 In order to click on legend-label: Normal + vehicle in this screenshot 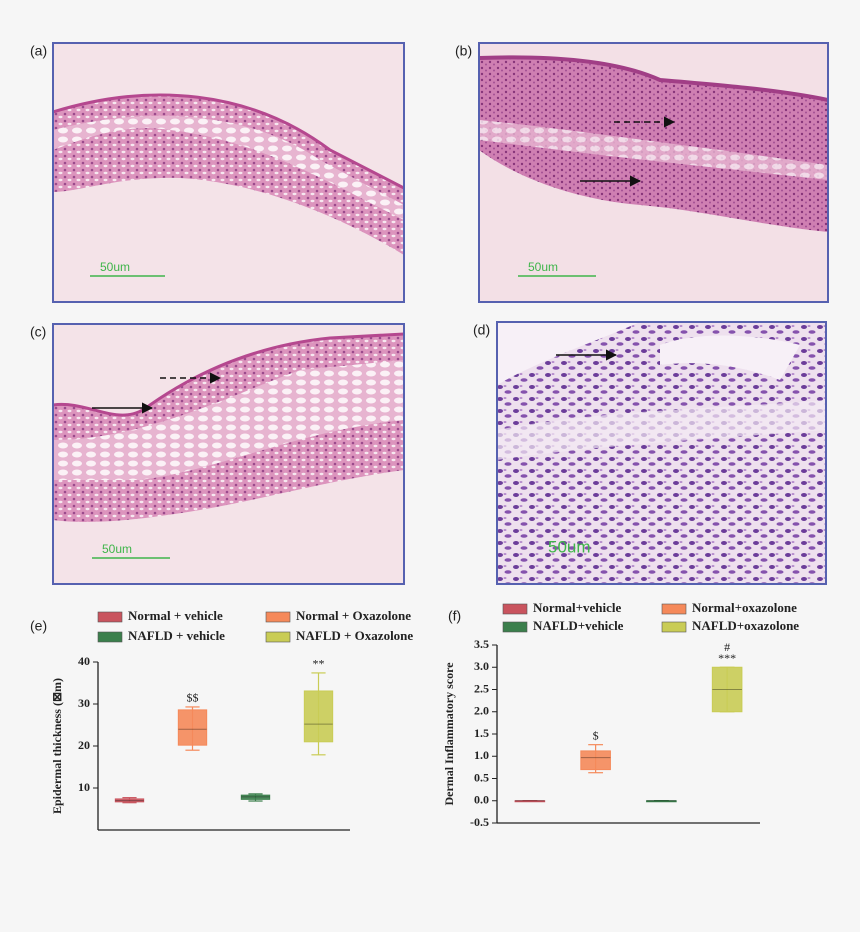, I will do `click(175, 615)`.